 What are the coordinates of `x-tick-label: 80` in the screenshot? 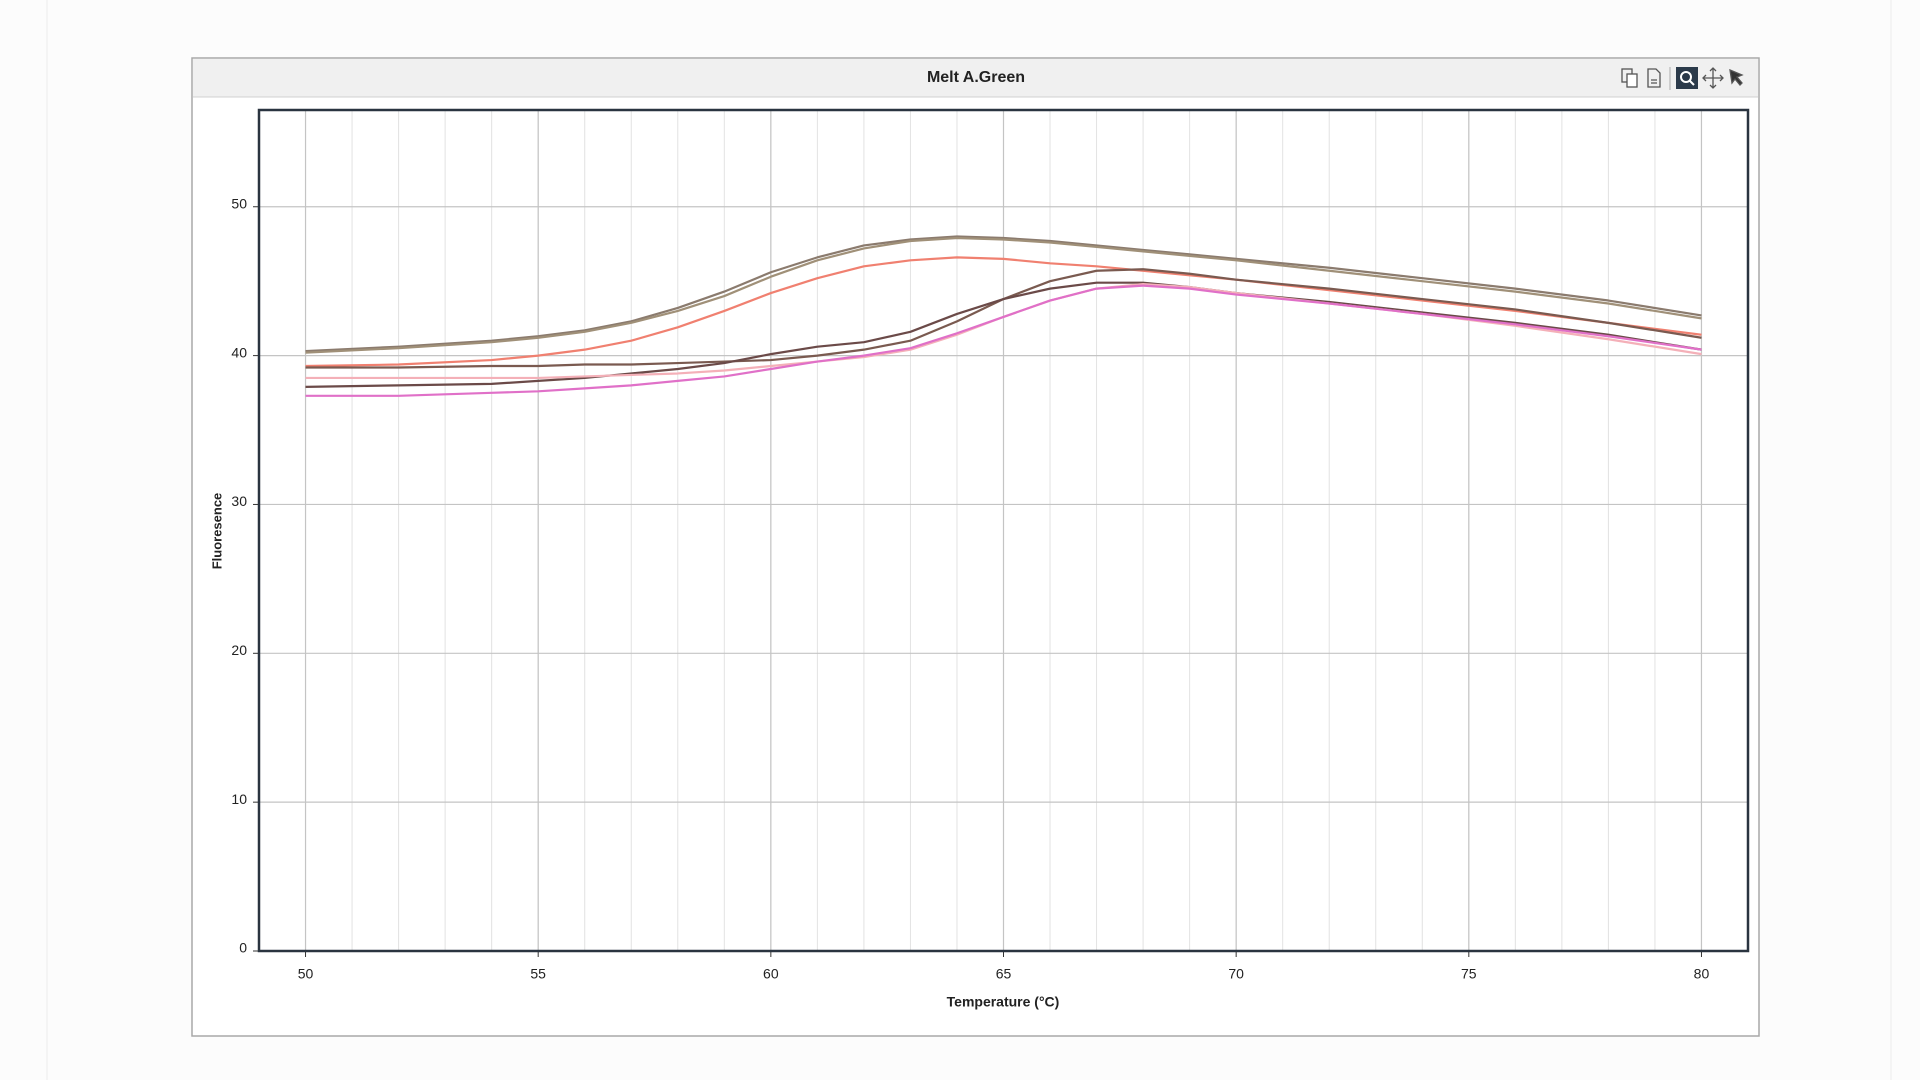 It's located at (1702, 974).